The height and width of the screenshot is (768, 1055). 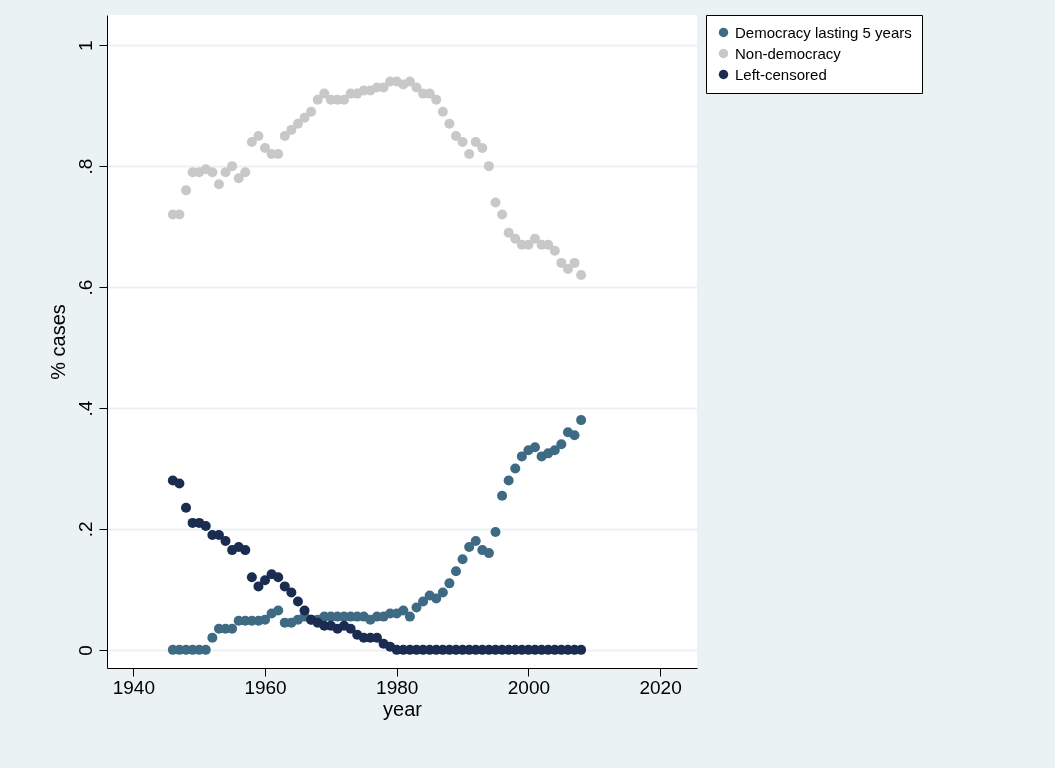 I want to click on legend-label: Democracy lasting 5 years, so click(x=823, y=32).